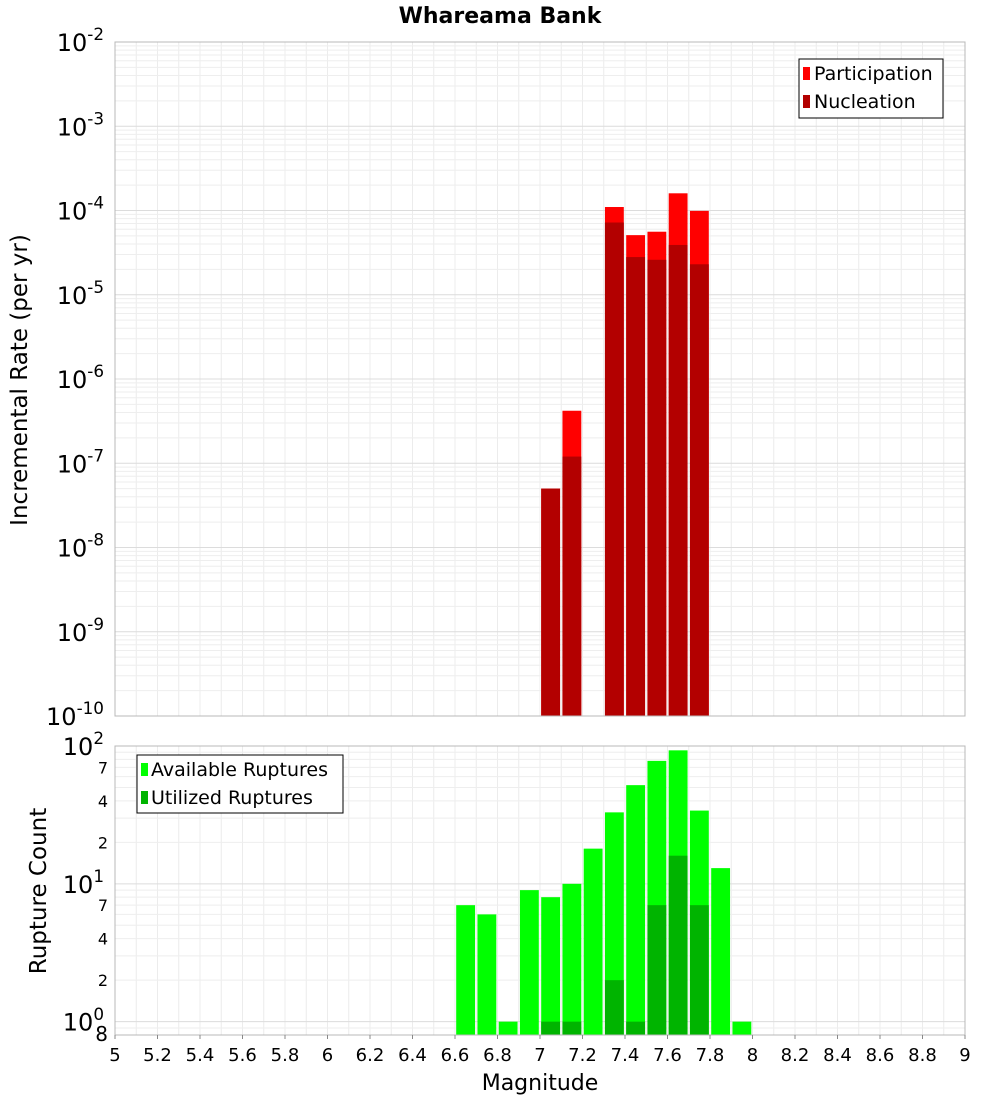  I want to click on x-tick-label: 6.8, so click(497, 1055).